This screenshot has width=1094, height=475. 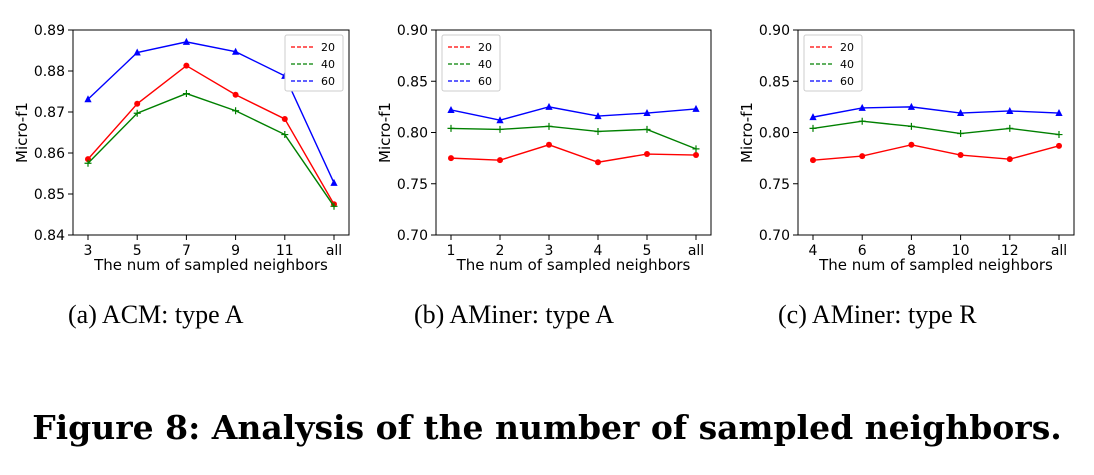 I want to click on x-tick-label: 1, so click(x=451, y=251).